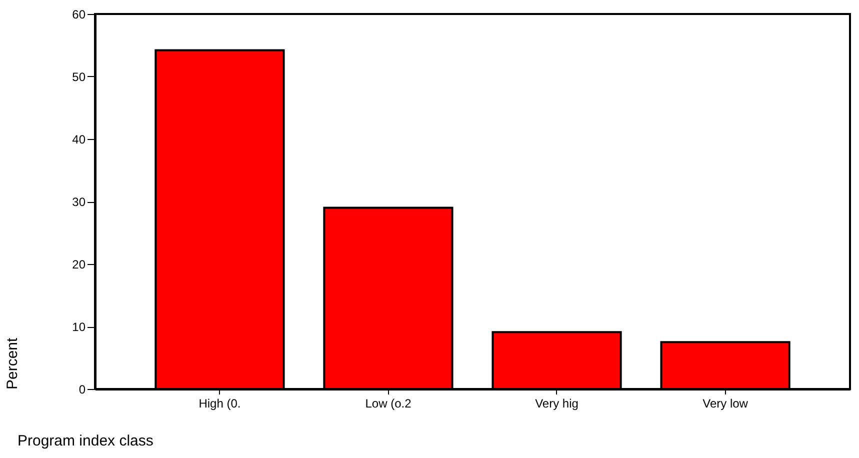 The image size is (859, 458). What do you see at coordinates (388, 403) in the screenshot?
I see `x-tick-label: Low (o.2` at bounding box center [388, 403].